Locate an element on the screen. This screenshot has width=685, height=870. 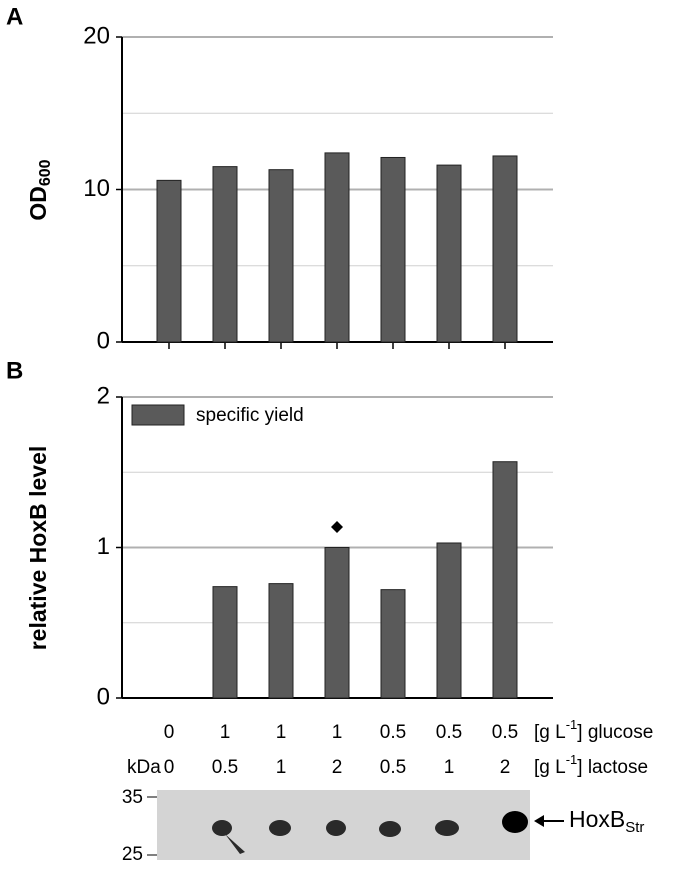
condition-unit: [g L-1] lactose is located at coordinates (591, 765).